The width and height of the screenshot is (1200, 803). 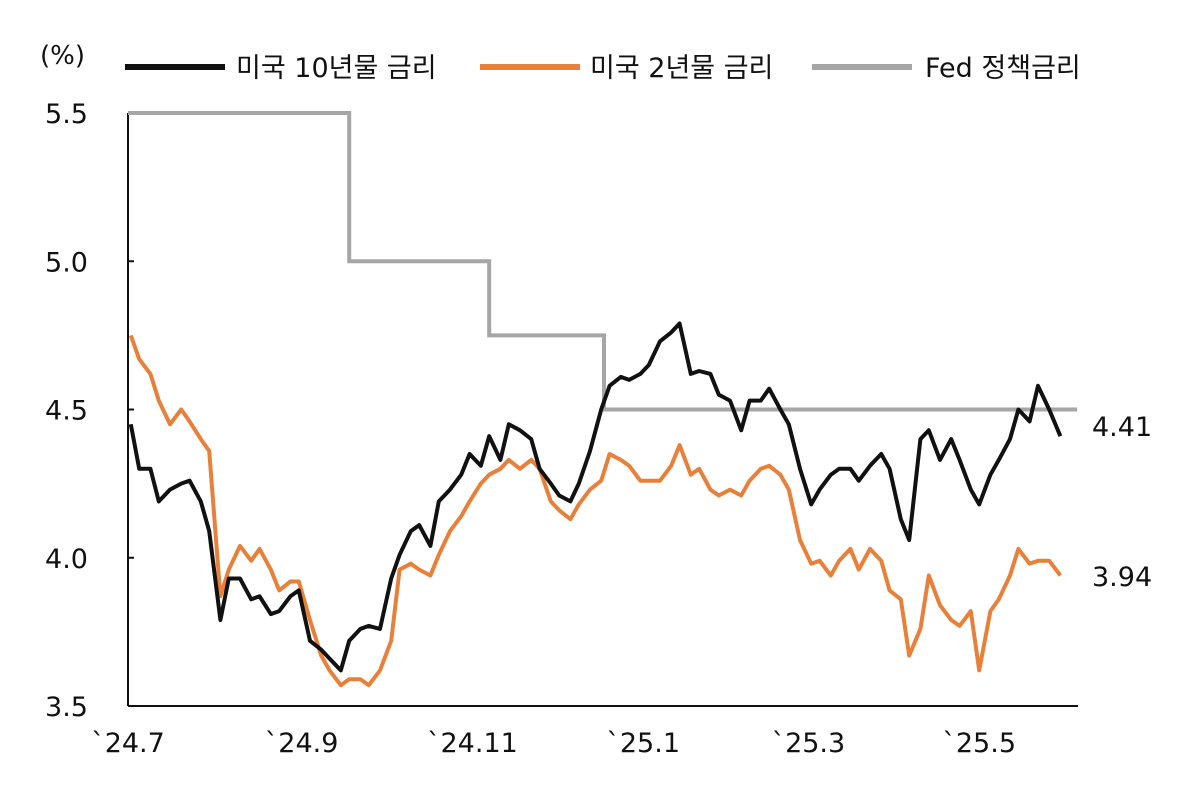 I want to click on y-tick-label: 5.5, so click(x=66, y=114).